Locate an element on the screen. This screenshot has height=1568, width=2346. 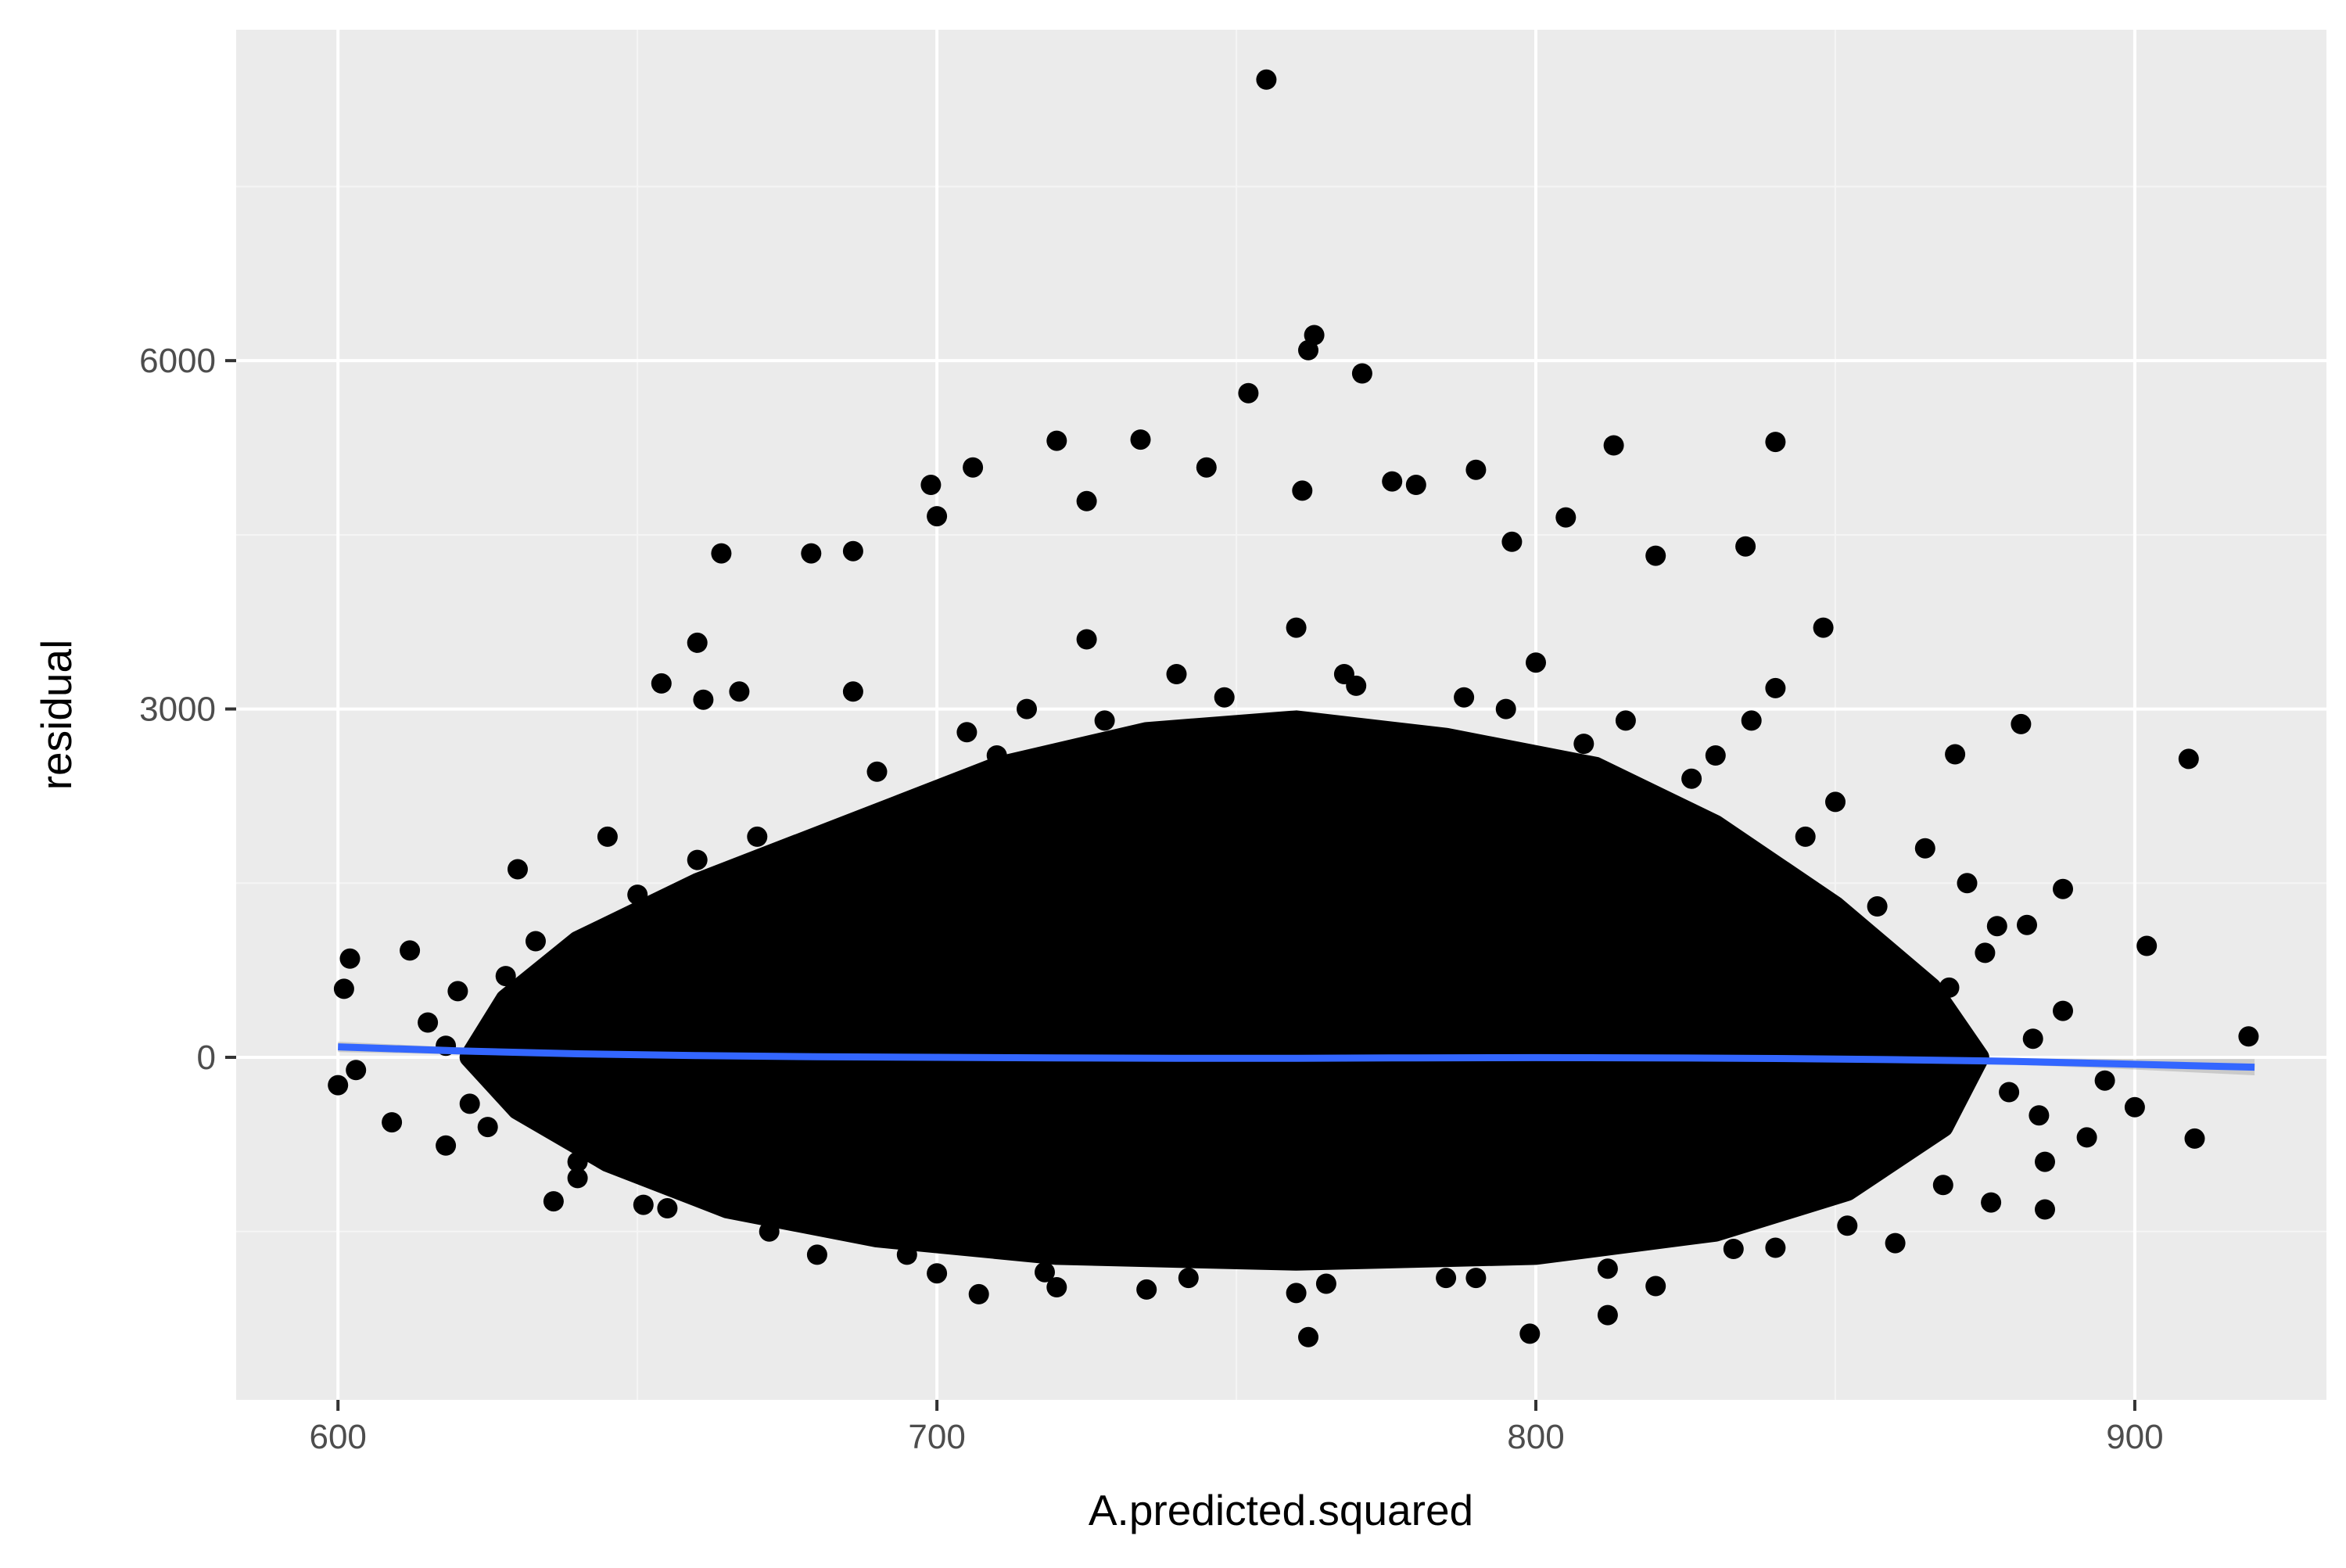
x-axis: 600 700 800 900 is located at coordinates (1236, 1428).